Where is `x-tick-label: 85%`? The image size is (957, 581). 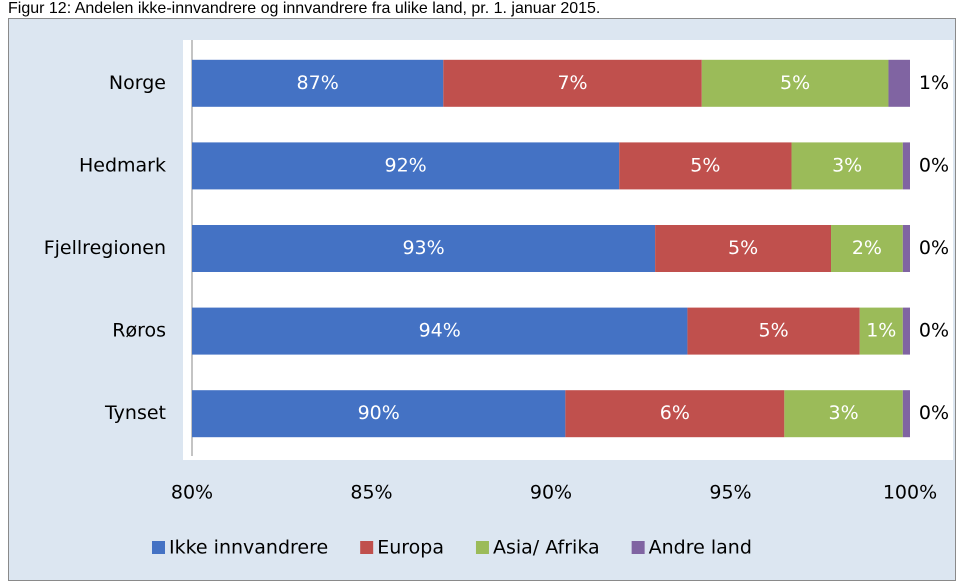 x-tick-label: 85% is located at coordinates (371, 493).